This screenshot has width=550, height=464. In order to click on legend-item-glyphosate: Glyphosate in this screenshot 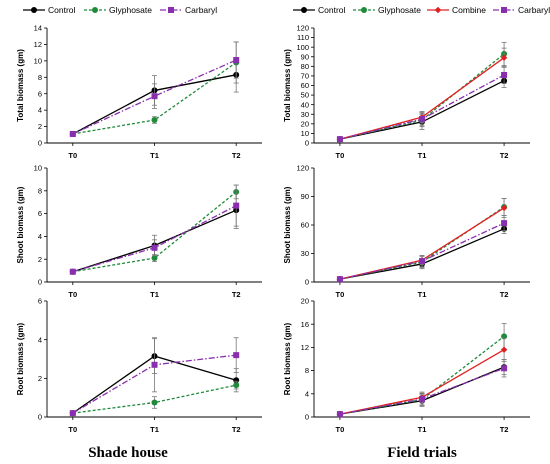, I will do `click(118, 10)`.